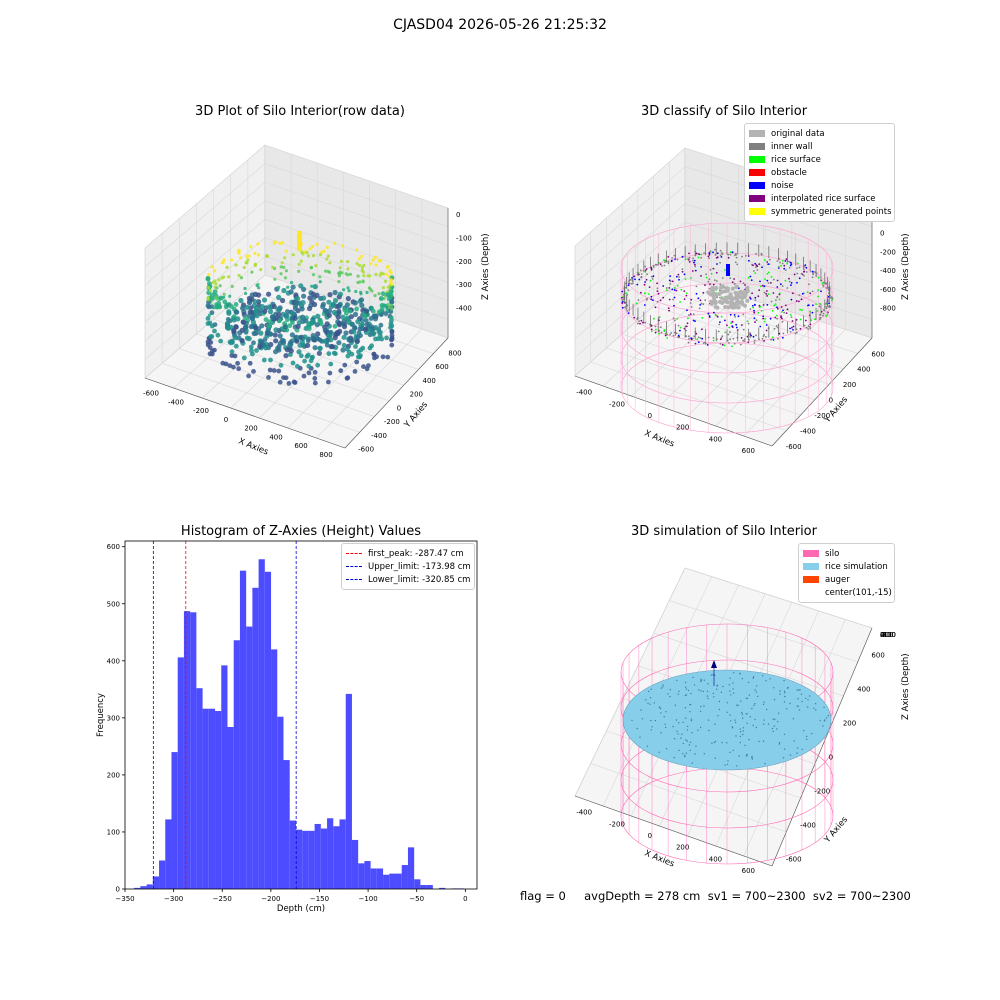 This screenshot has height=1000, width=1000. What do you see at coordinates (301, 531) in the screenshot?
I see `panel3-title: Histogram of Z-Axies (Height) Values` at bounding box center [301, 531].